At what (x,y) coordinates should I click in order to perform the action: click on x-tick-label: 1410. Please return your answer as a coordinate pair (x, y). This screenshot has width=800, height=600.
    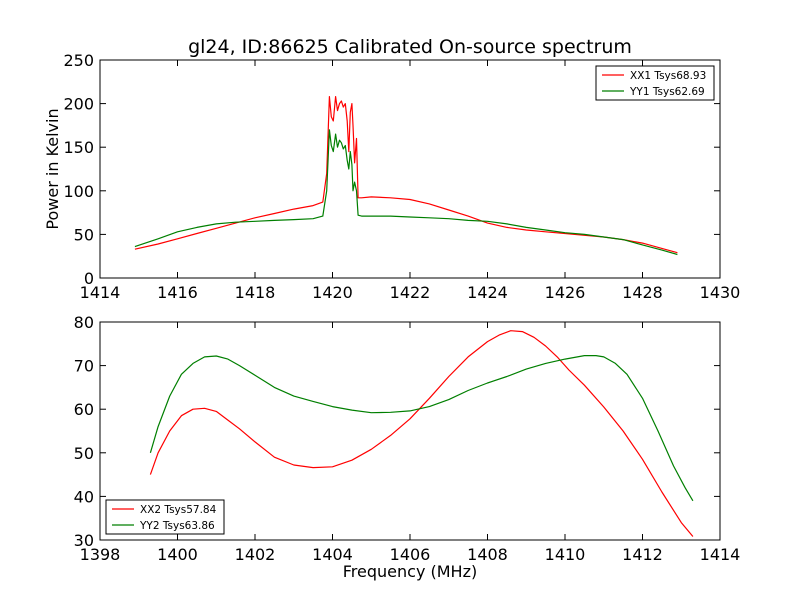
    Looking at the image, I should click on (565, 554).